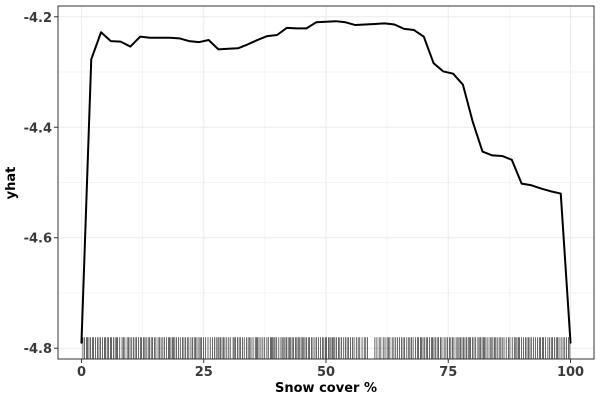  What do you see at coordinates (81, 372) in the screenshot?
I see `x-tick-label: 0` at bounding box center [81, 372].